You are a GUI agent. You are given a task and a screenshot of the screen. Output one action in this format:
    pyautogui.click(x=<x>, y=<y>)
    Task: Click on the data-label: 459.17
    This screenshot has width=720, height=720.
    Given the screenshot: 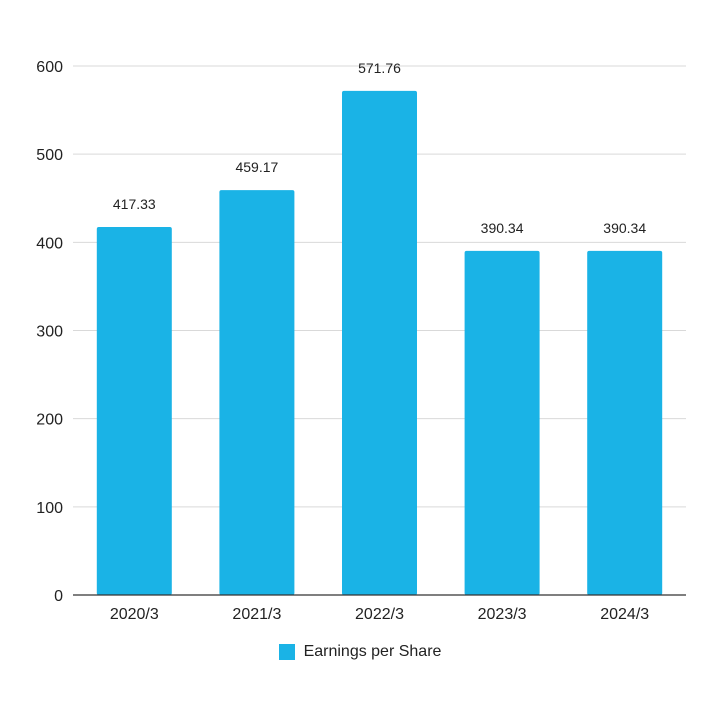 What is the action you would take?
    pyautogui.click(x=256, y=167)
    